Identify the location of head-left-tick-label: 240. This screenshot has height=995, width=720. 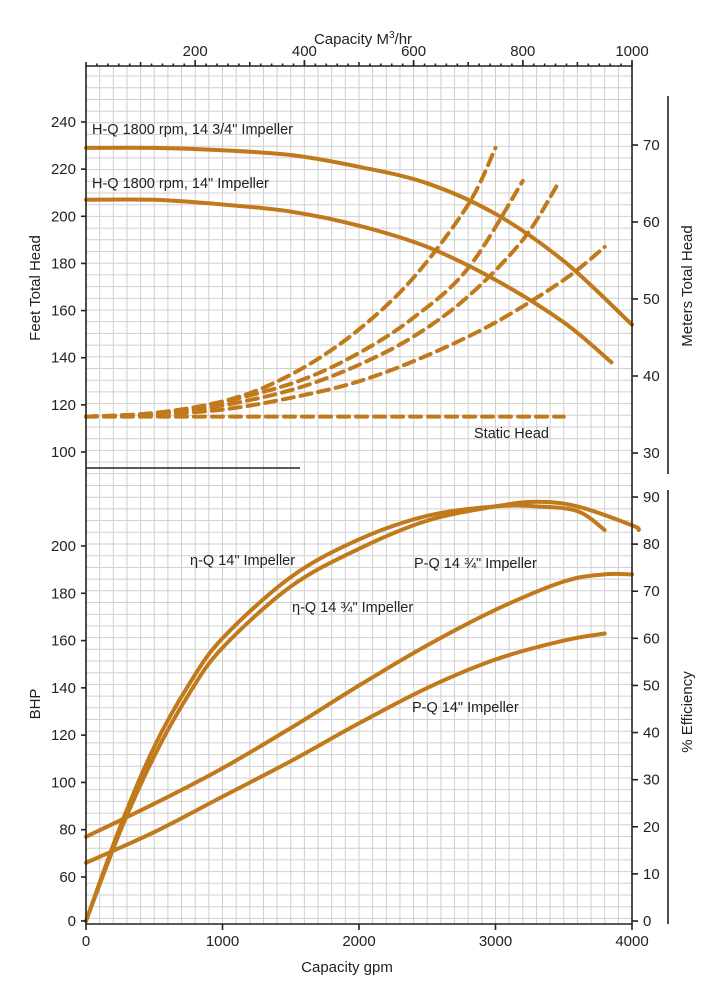
(63, 122).